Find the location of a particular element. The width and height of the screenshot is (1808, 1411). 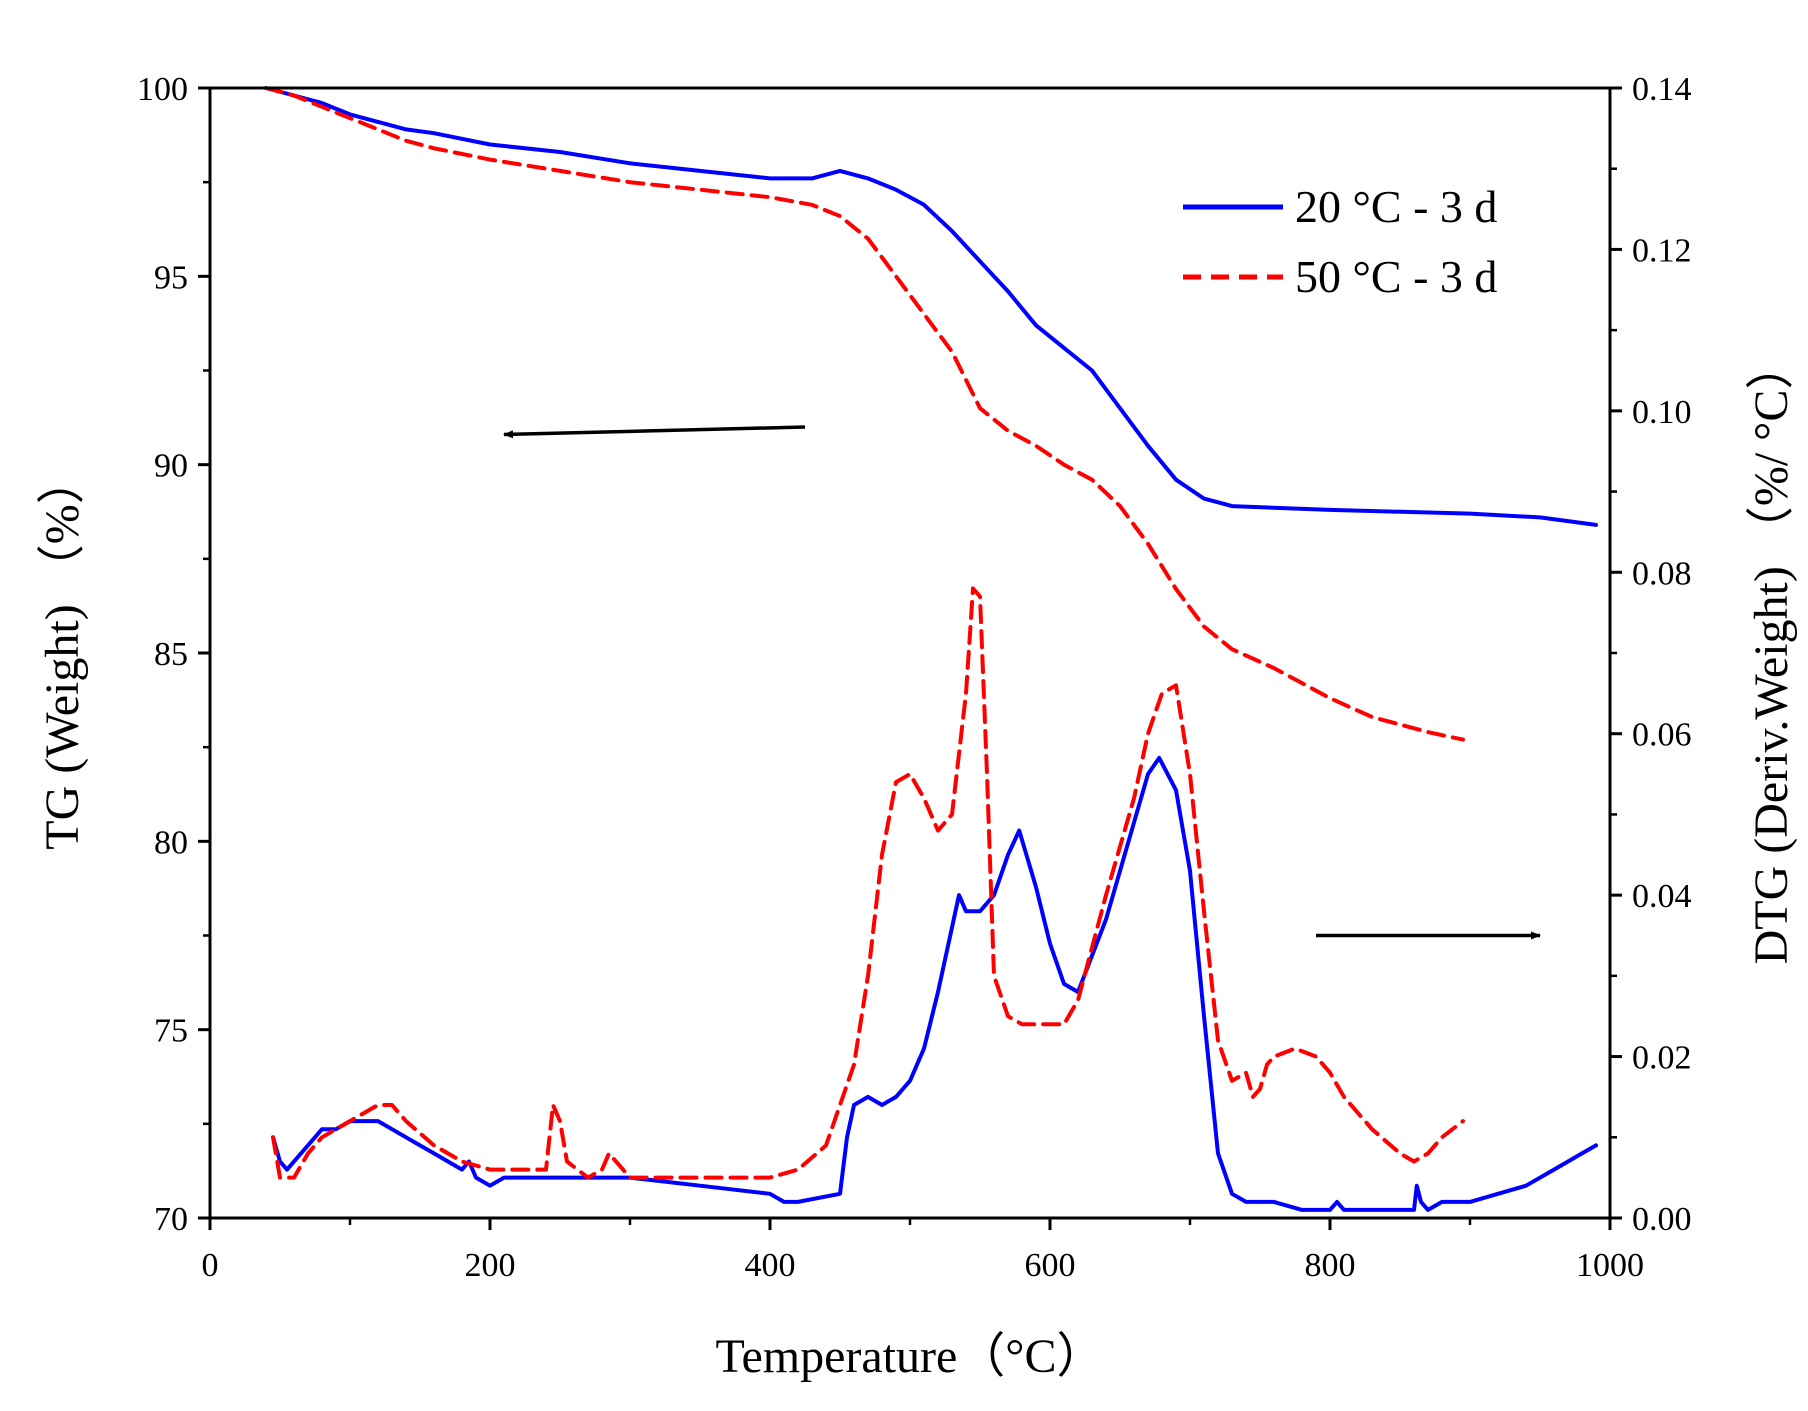

legend-label-20c: 20 °C - 3 d is located at coordinates (1396, 206).